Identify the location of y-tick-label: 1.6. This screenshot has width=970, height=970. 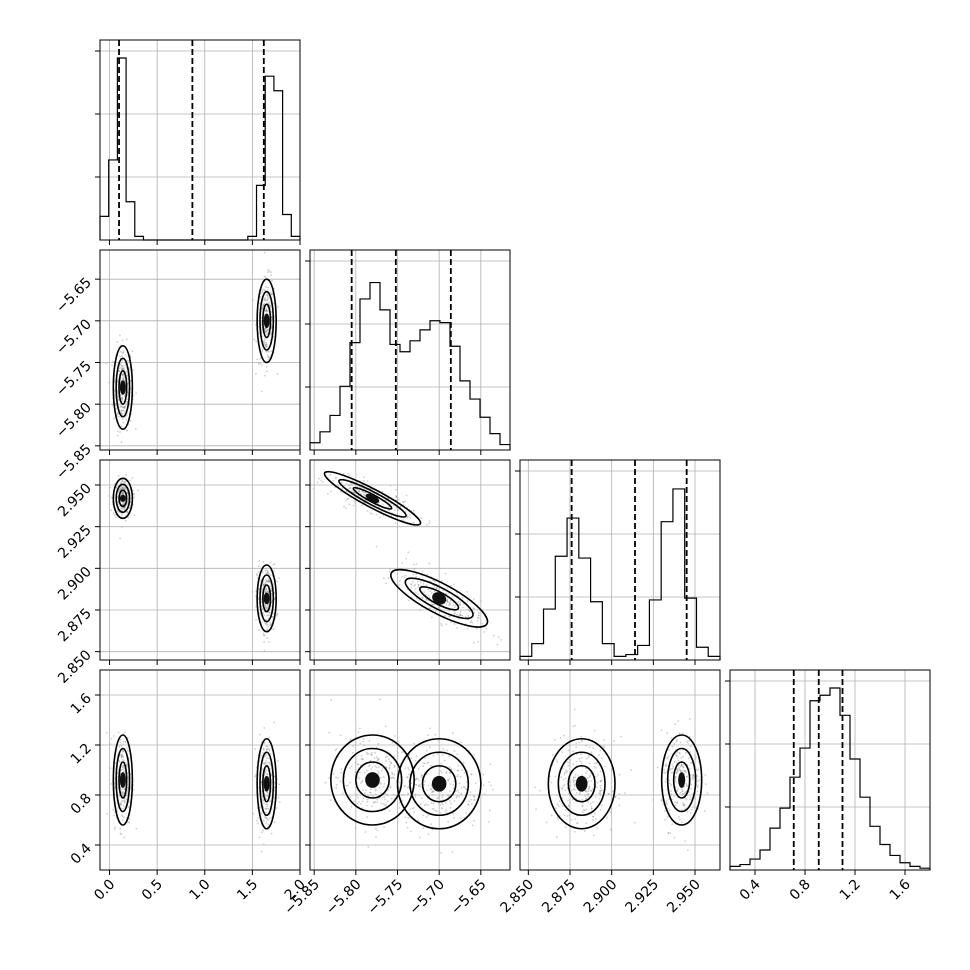
(81, 703).